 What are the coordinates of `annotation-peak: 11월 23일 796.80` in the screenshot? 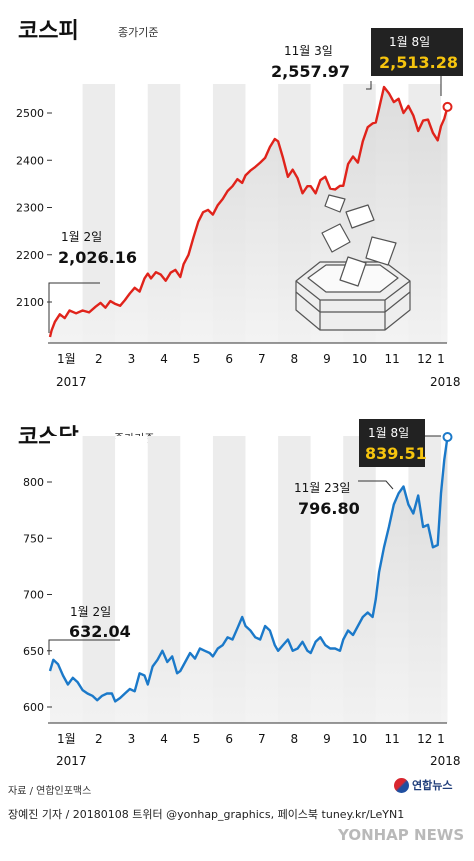 It's located at (344, 499).